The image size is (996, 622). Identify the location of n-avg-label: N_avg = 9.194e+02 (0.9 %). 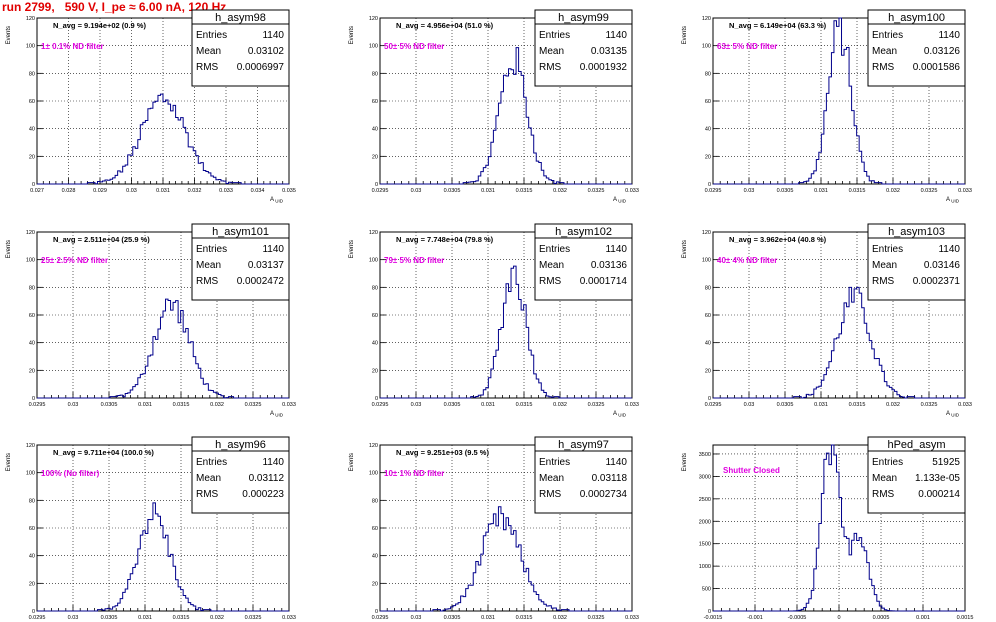
(99, 25).